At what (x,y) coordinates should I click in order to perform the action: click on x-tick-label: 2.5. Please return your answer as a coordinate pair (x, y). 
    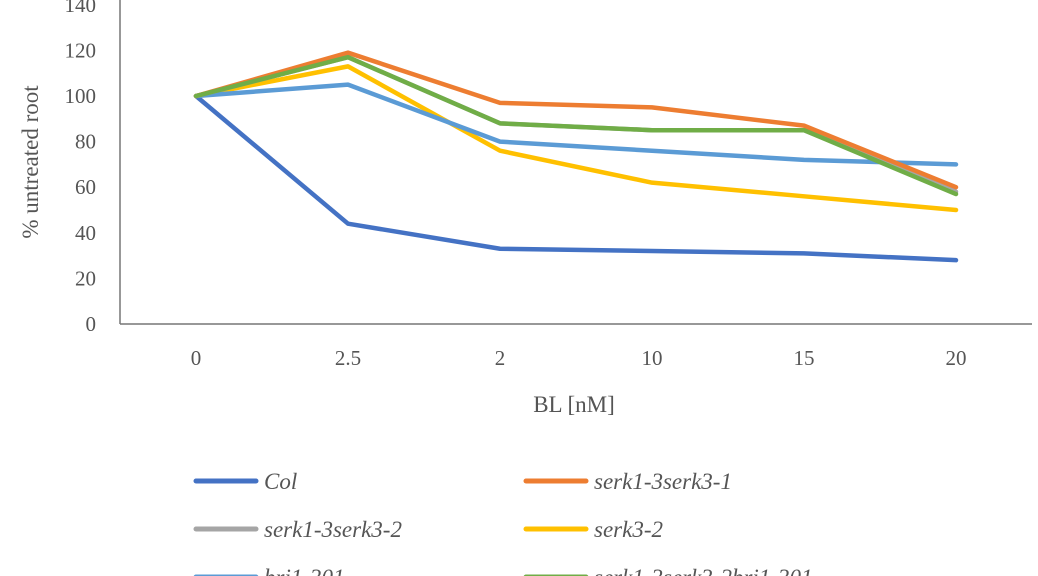
    Looking at the image, I should click on (348, 358).